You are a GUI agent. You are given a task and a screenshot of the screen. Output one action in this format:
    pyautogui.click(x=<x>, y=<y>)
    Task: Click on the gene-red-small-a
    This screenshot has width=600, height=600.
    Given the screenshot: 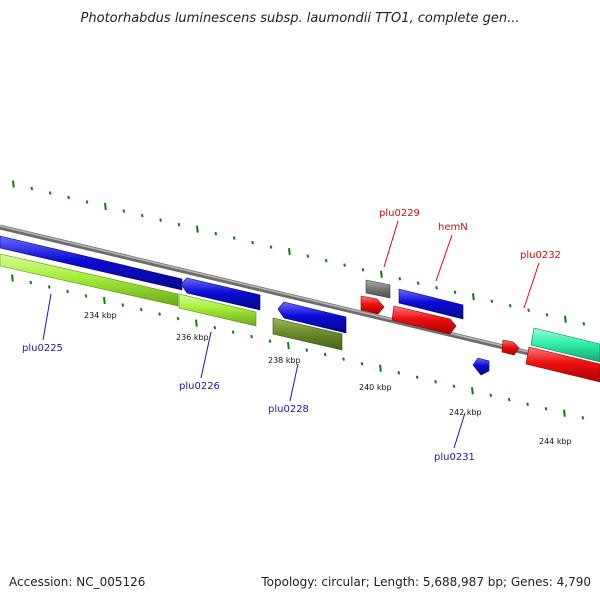 What is the action you would take?
    pyautogui.click(x=372, y=305)
    